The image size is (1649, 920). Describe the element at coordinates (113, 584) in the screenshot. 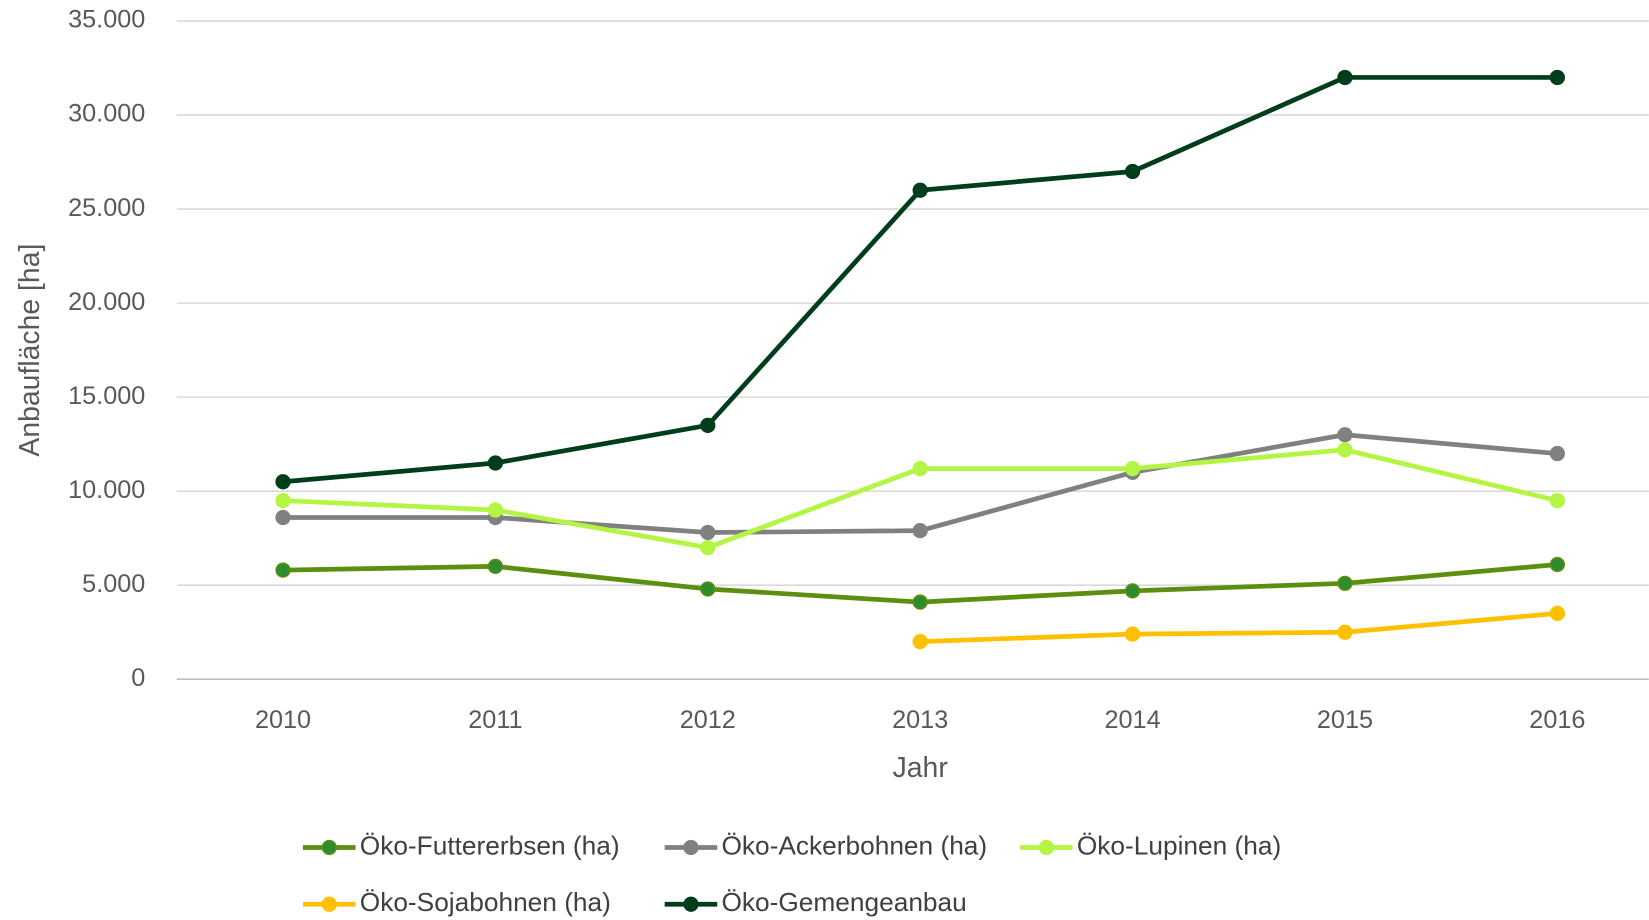

I see `y-tick-label: 5.000` at that location.